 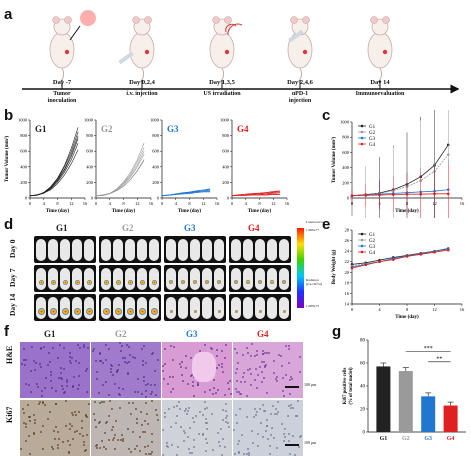 What do you see at coordinates (190, 228) in the screenshot?
I see `group-header: G3` at bounding box center [190, 228].